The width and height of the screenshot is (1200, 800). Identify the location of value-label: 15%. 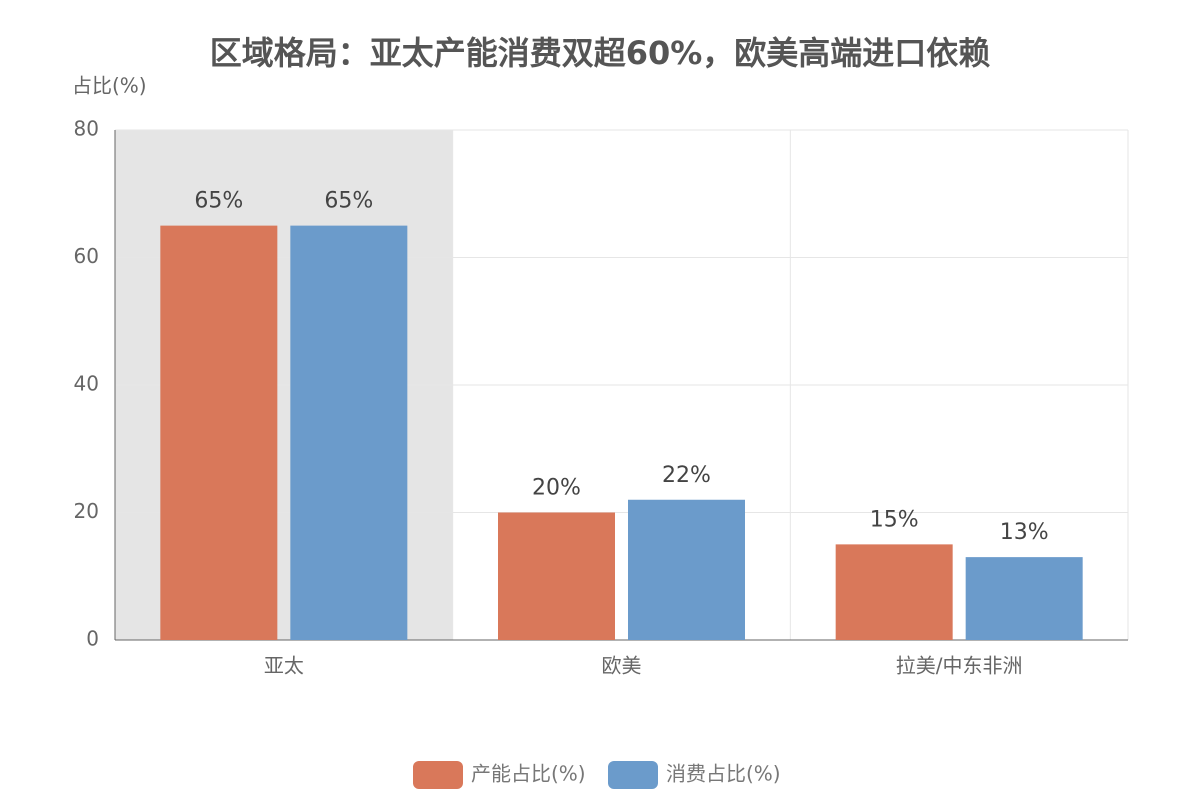
(894, 519).